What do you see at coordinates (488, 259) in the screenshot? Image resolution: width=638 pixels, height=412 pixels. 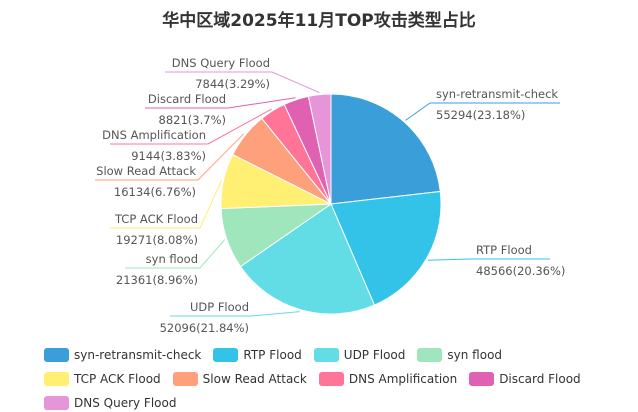 I see `leader-line-rtp-flood` at bounding box center [488, 259].